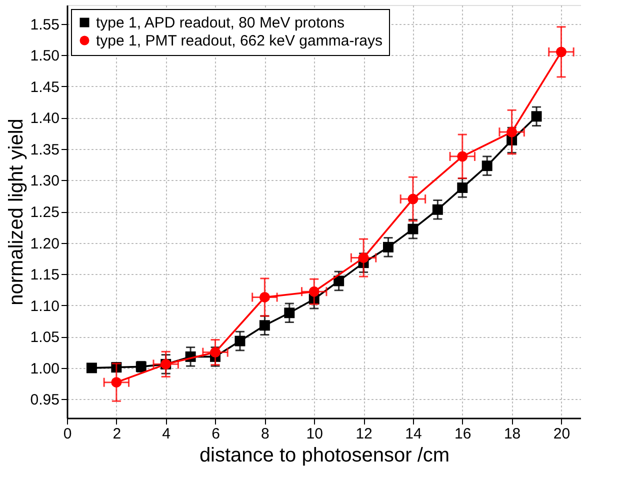 Image resolution: width=634 pixels, height=495 pixels. I want to click on y-tick-label: 1.15, so click(45, 275).